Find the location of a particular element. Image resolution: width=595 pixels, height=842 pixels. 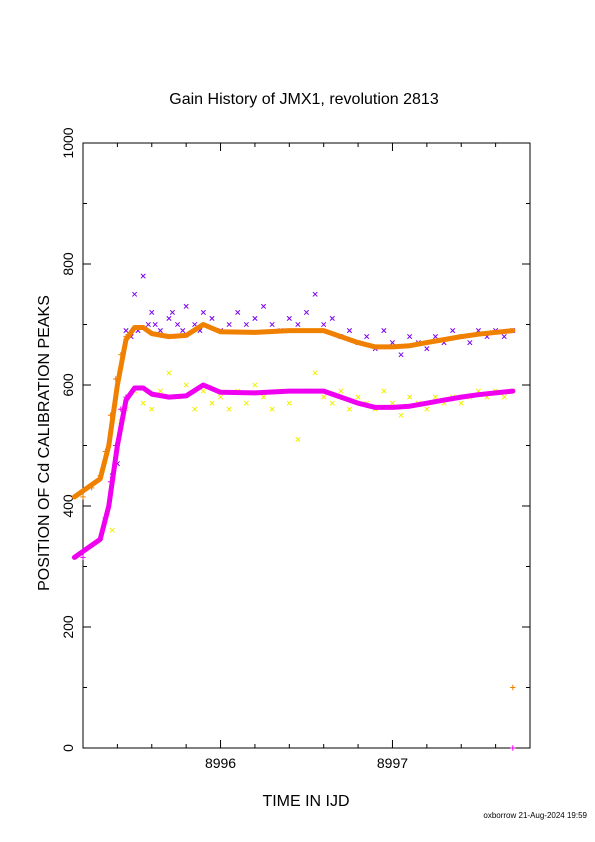

chart-title: Gain History of JMX1, revolution 2813 is located at coordinates (304, 99).